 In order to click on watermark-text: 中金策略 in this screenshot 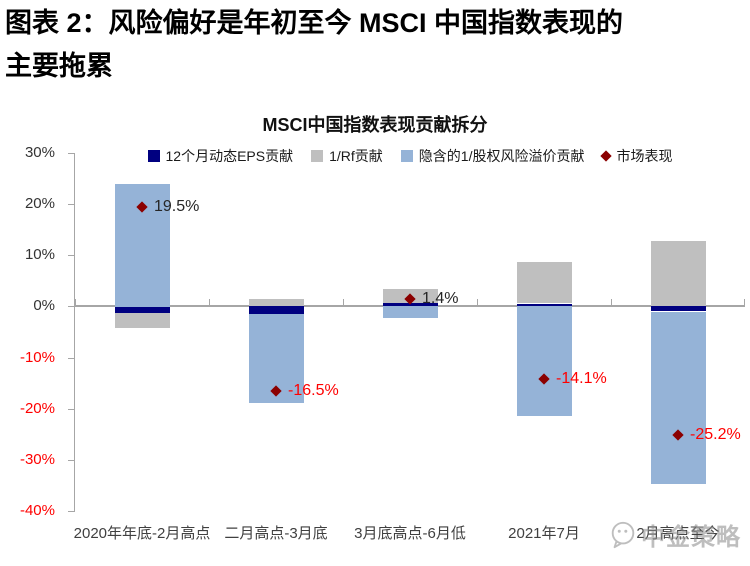, I will do `click(691, 537)`.